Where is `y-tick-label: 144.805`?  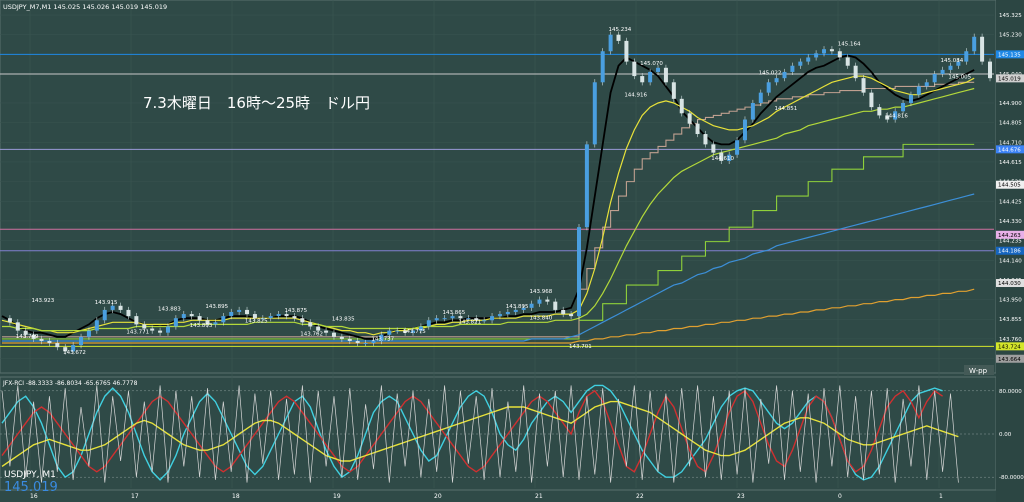
y-tick-label: 144.805 is located at coordinates (1010, 124).